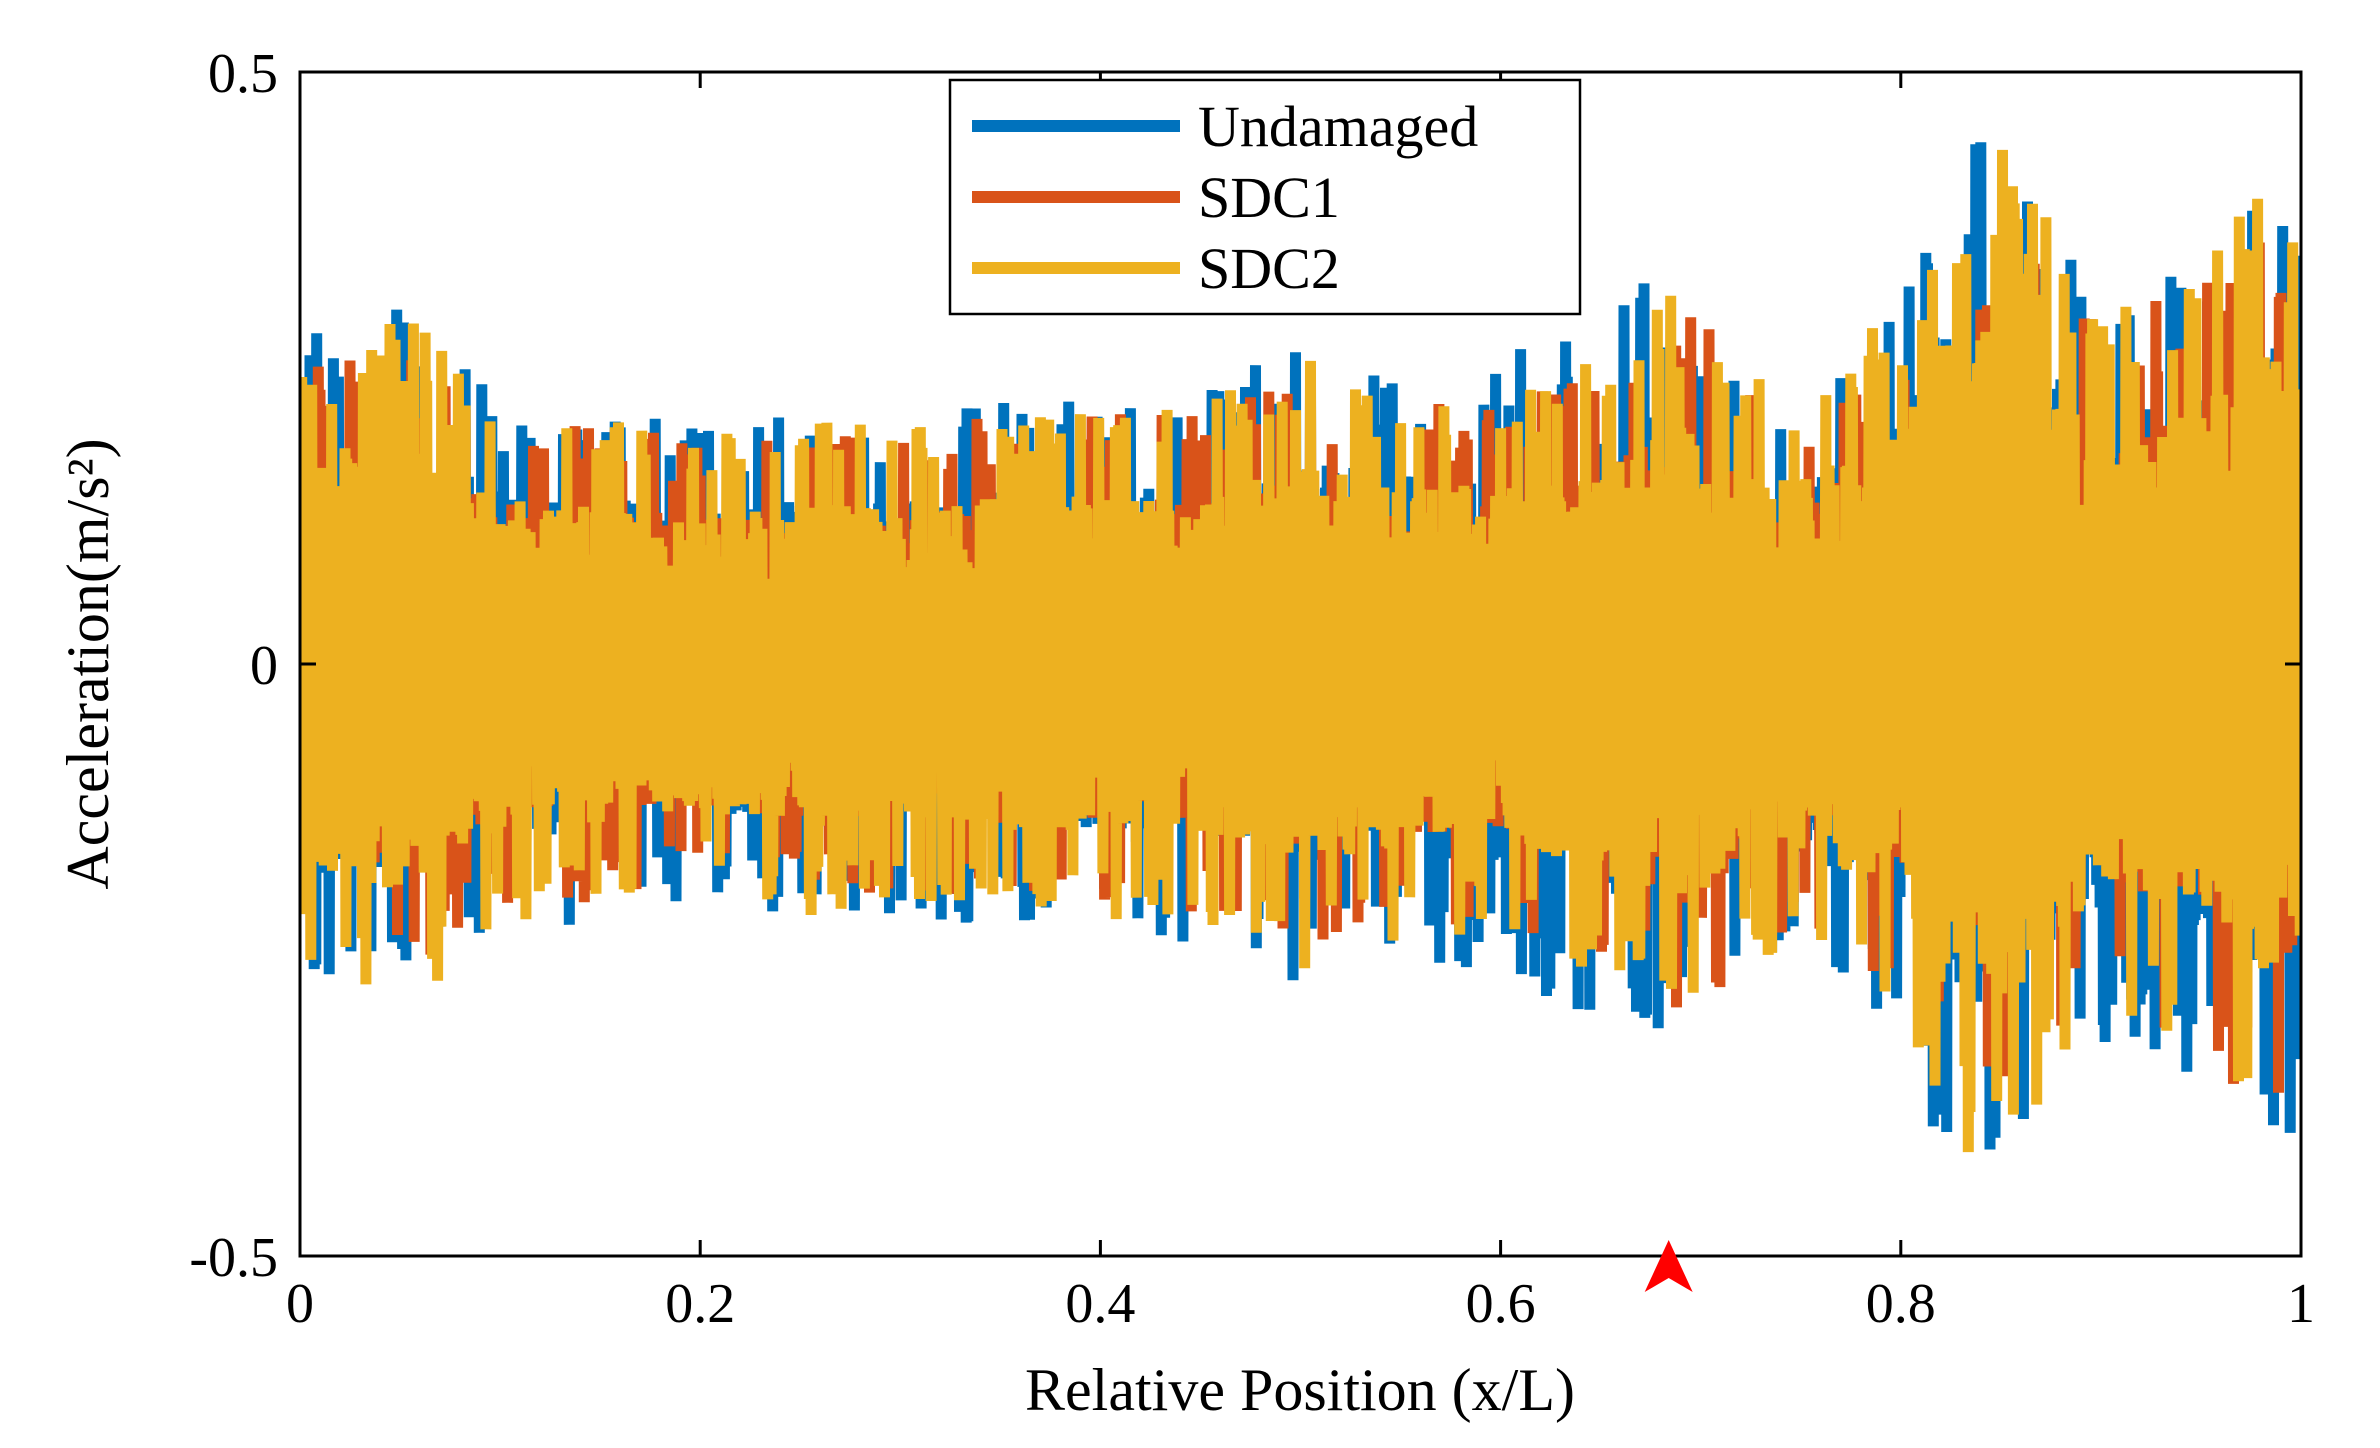 The height and width of the screenshot is (1448, 2380). I want to click on y-tick-label: 0.5, so click(243, 74).